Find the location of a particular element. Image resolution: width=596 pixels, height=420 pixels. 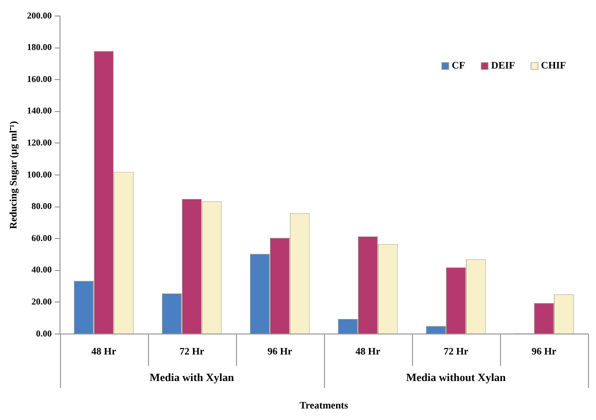

y-tick-label: 160.00 is located at coordinates (39, 79).